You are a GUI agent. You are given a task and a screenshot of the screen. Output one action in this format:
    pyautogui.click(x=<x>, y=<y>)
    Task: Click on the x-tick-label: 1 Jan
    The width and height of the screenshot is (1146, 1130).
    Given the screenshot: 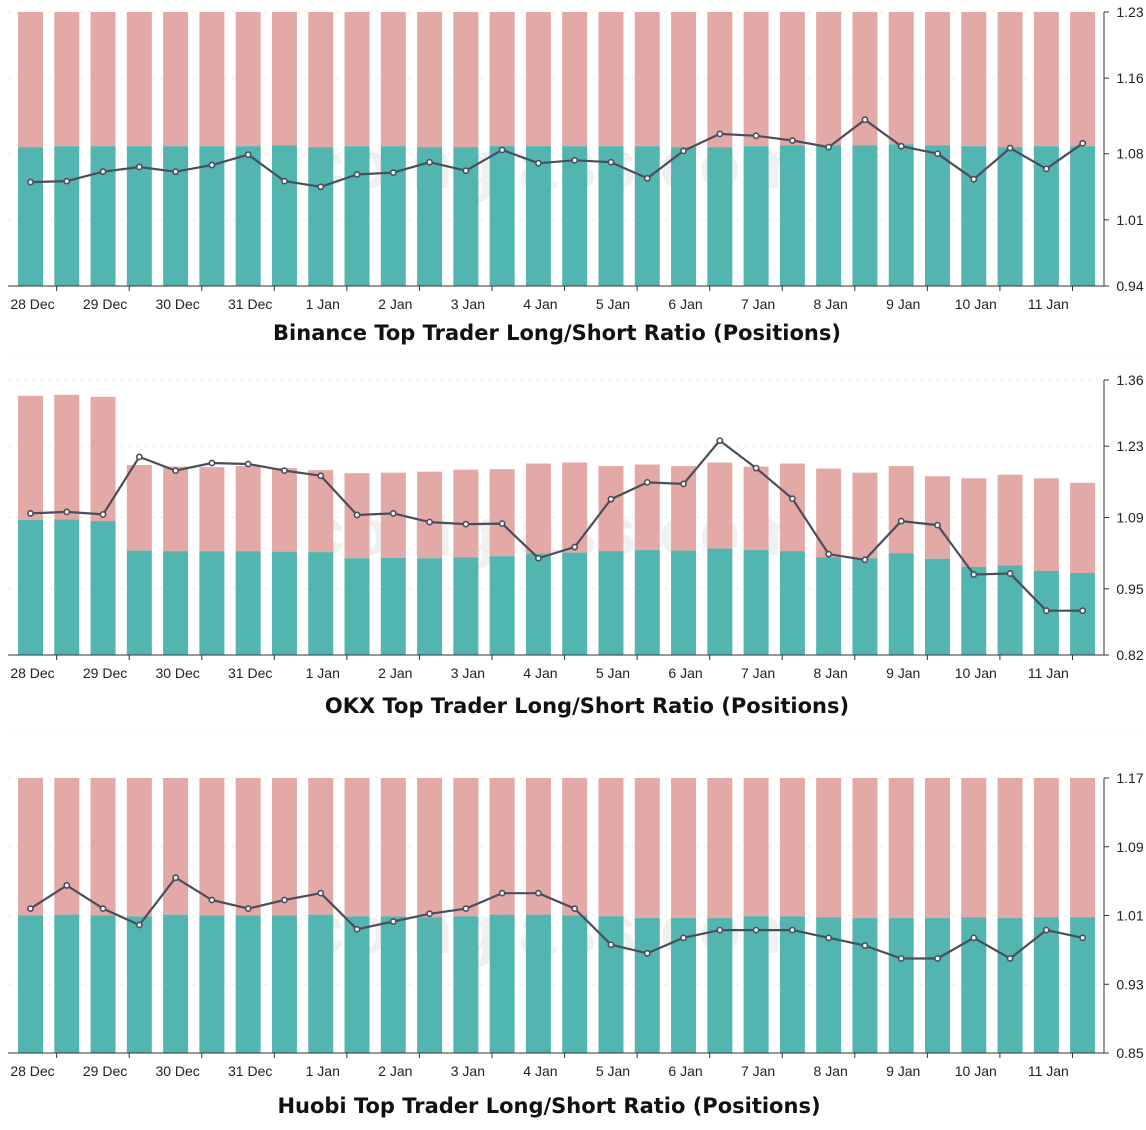 What is the action you would take?
    pyautogui.click(x=323, y=1071)
    